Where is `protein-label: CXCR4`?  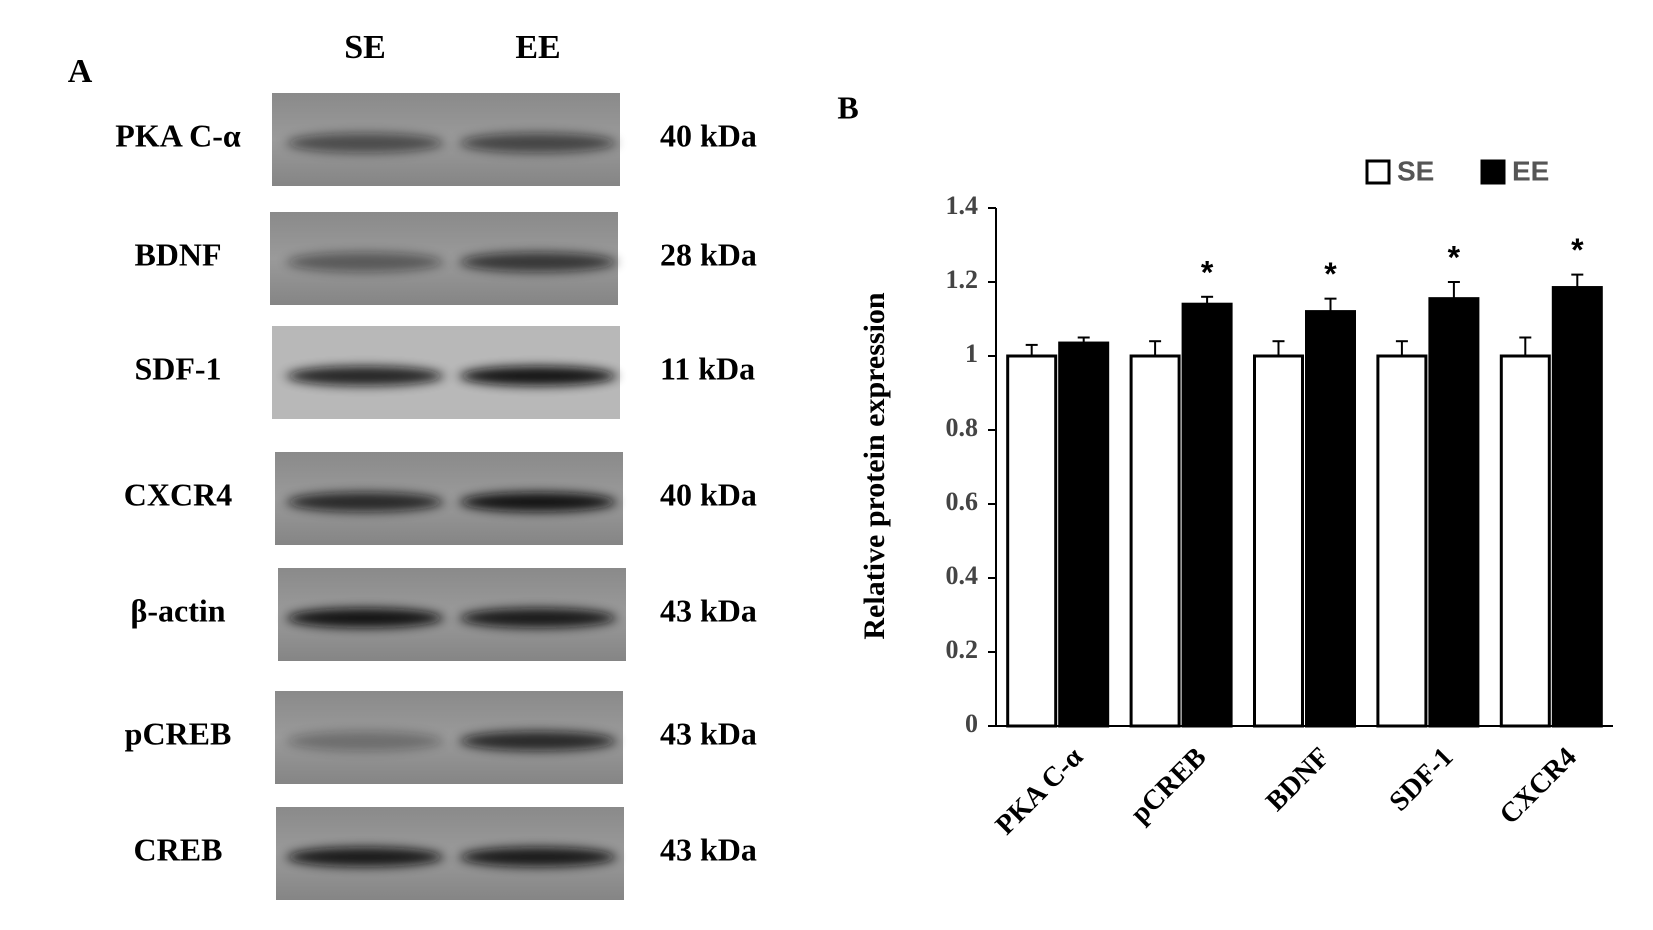 protein-label: CXCR4 is located at coordinates (178, 494).